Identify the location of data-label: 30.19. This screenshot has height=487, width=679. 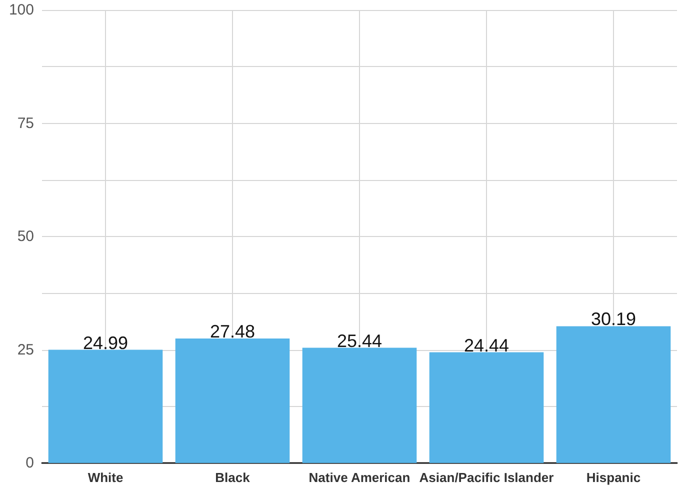
(613, 319).